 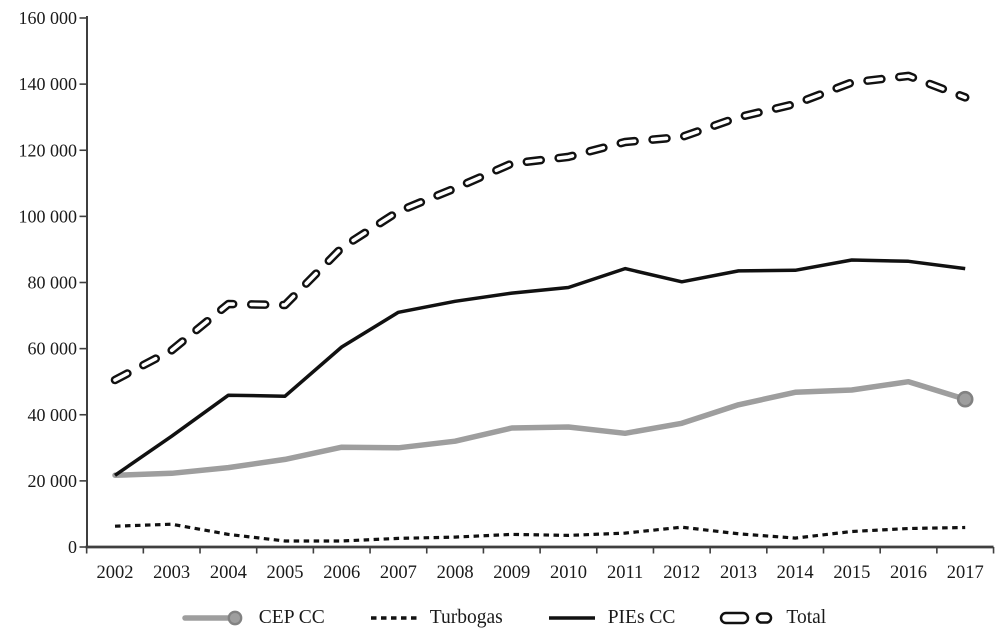 What do you see at coordinates (53, 349) in the screenshot?
I see `y-axis-tick-label: 60 000` at bounding box center [53, 349].